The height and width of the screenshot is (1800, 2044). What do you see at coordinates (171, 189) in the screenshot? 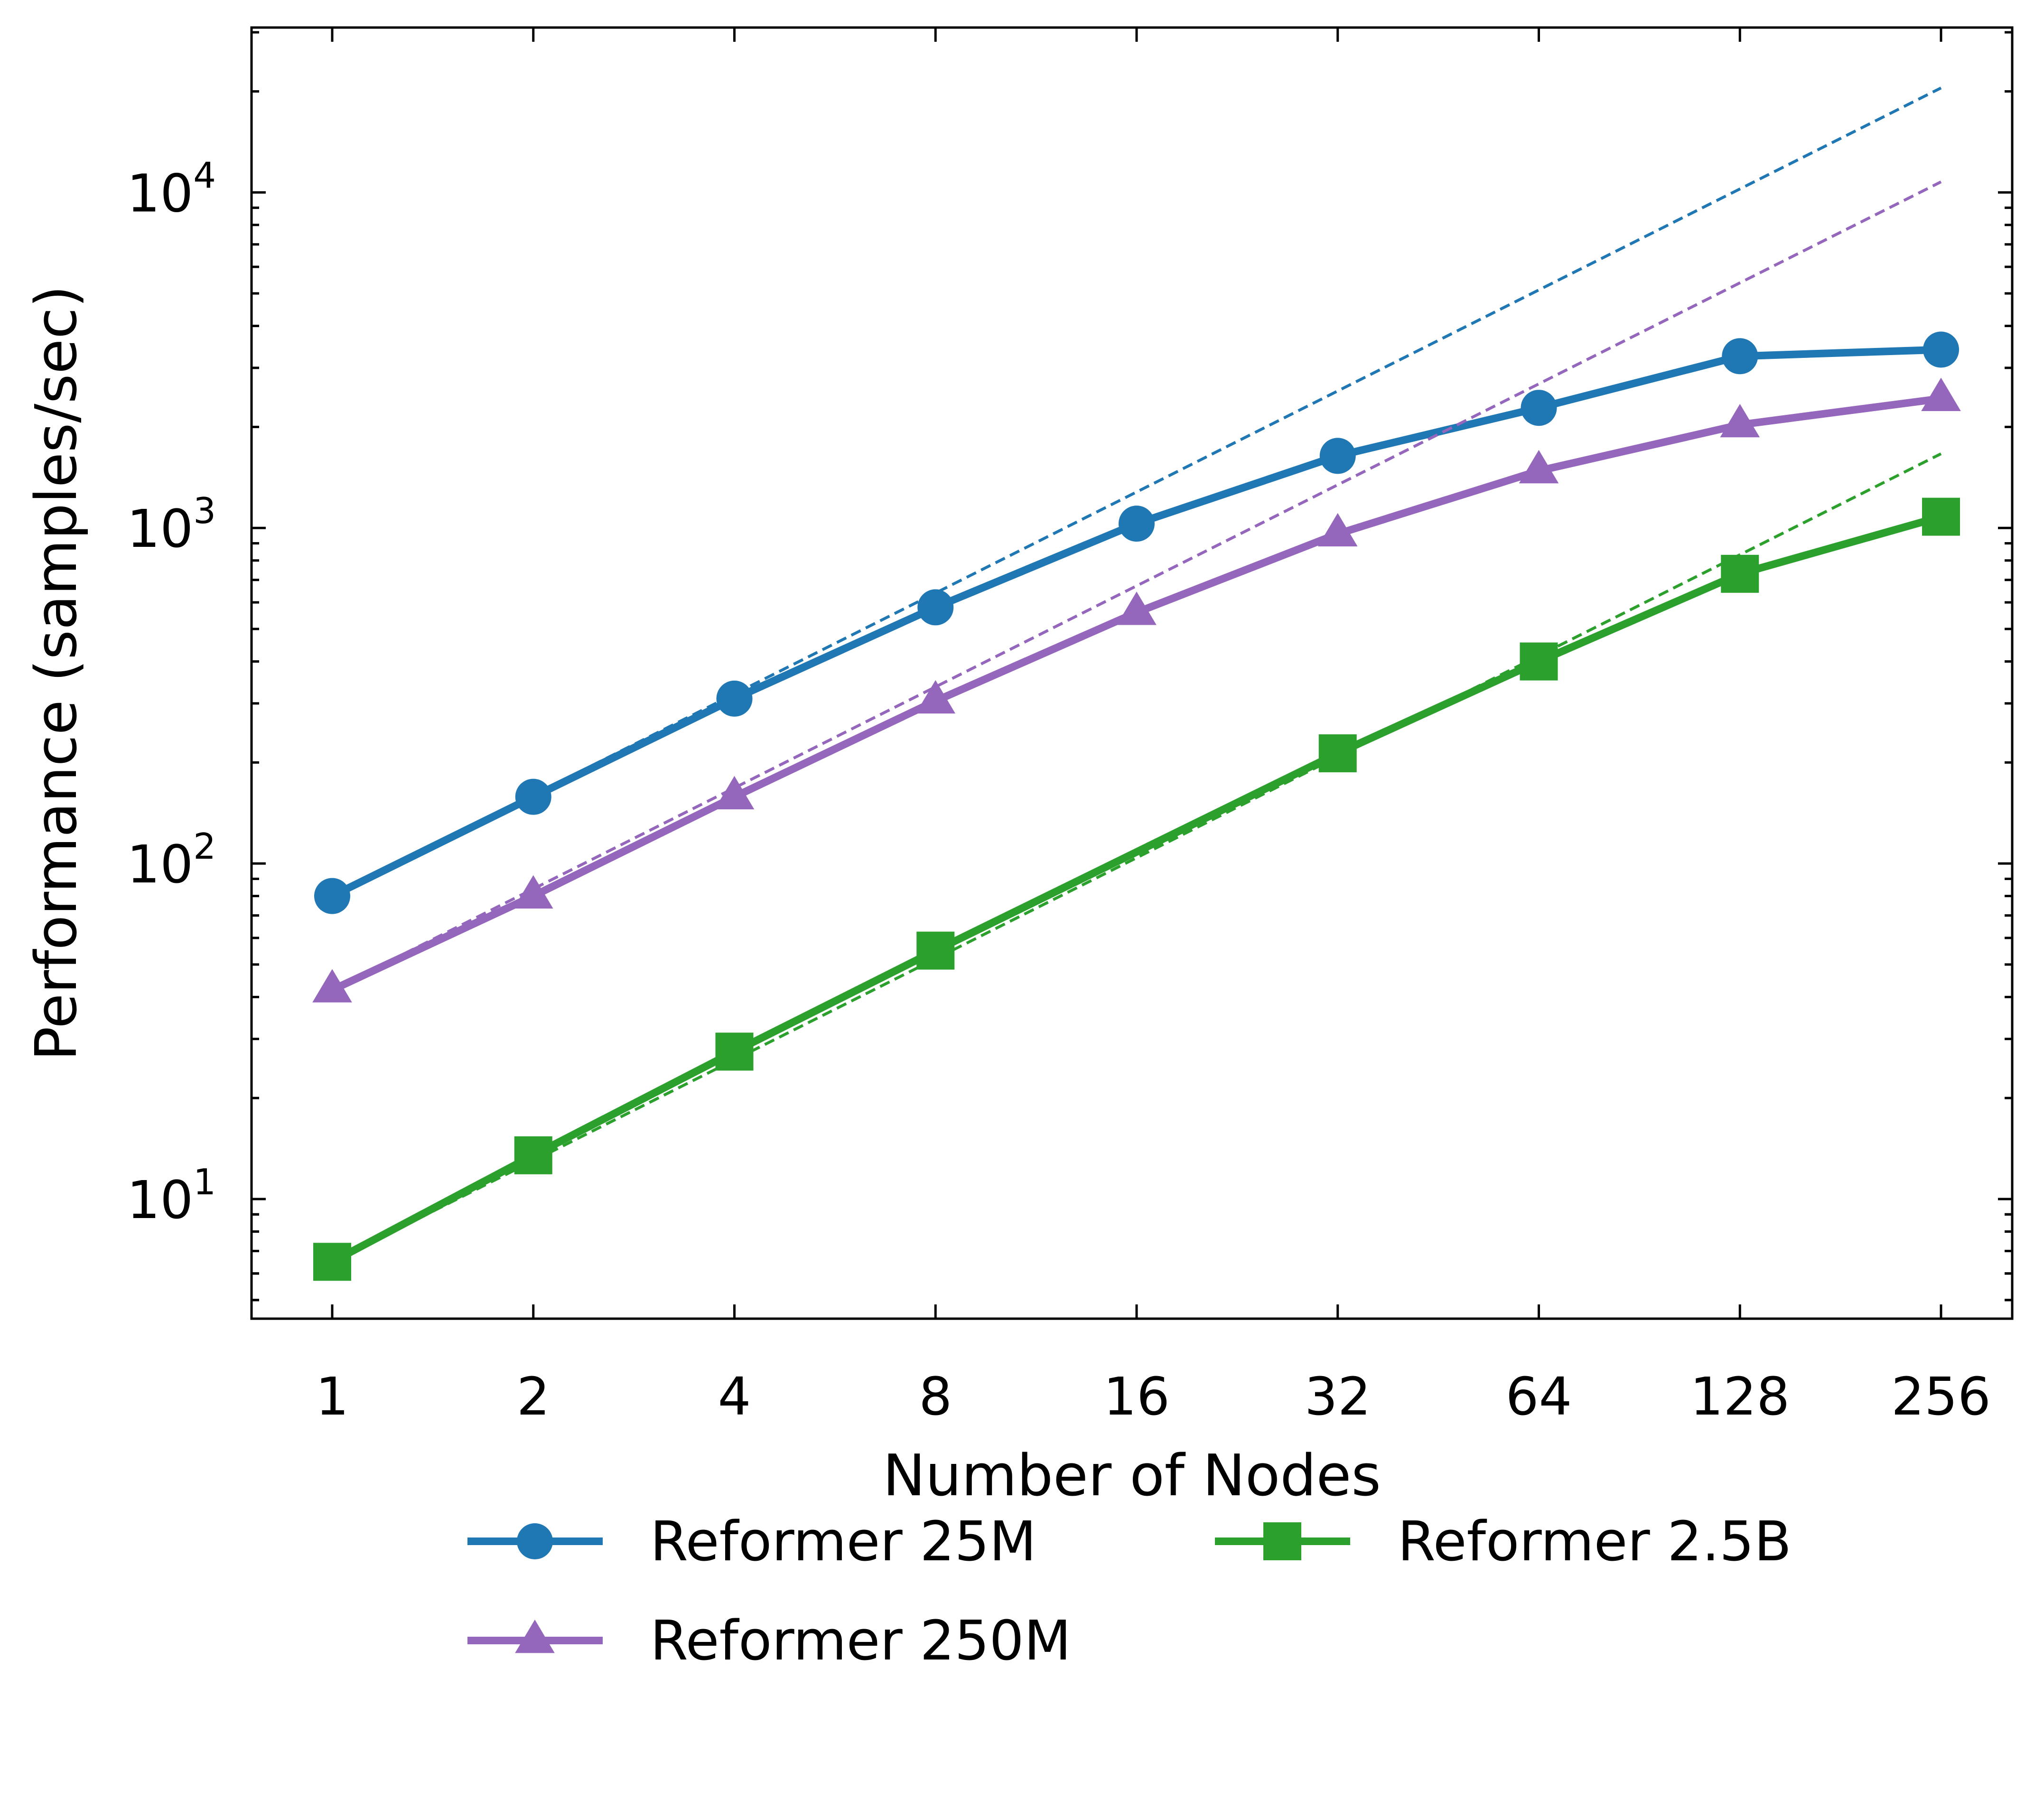
I see `y-tick-label: 10⁴` at bounding box center [171, 189].